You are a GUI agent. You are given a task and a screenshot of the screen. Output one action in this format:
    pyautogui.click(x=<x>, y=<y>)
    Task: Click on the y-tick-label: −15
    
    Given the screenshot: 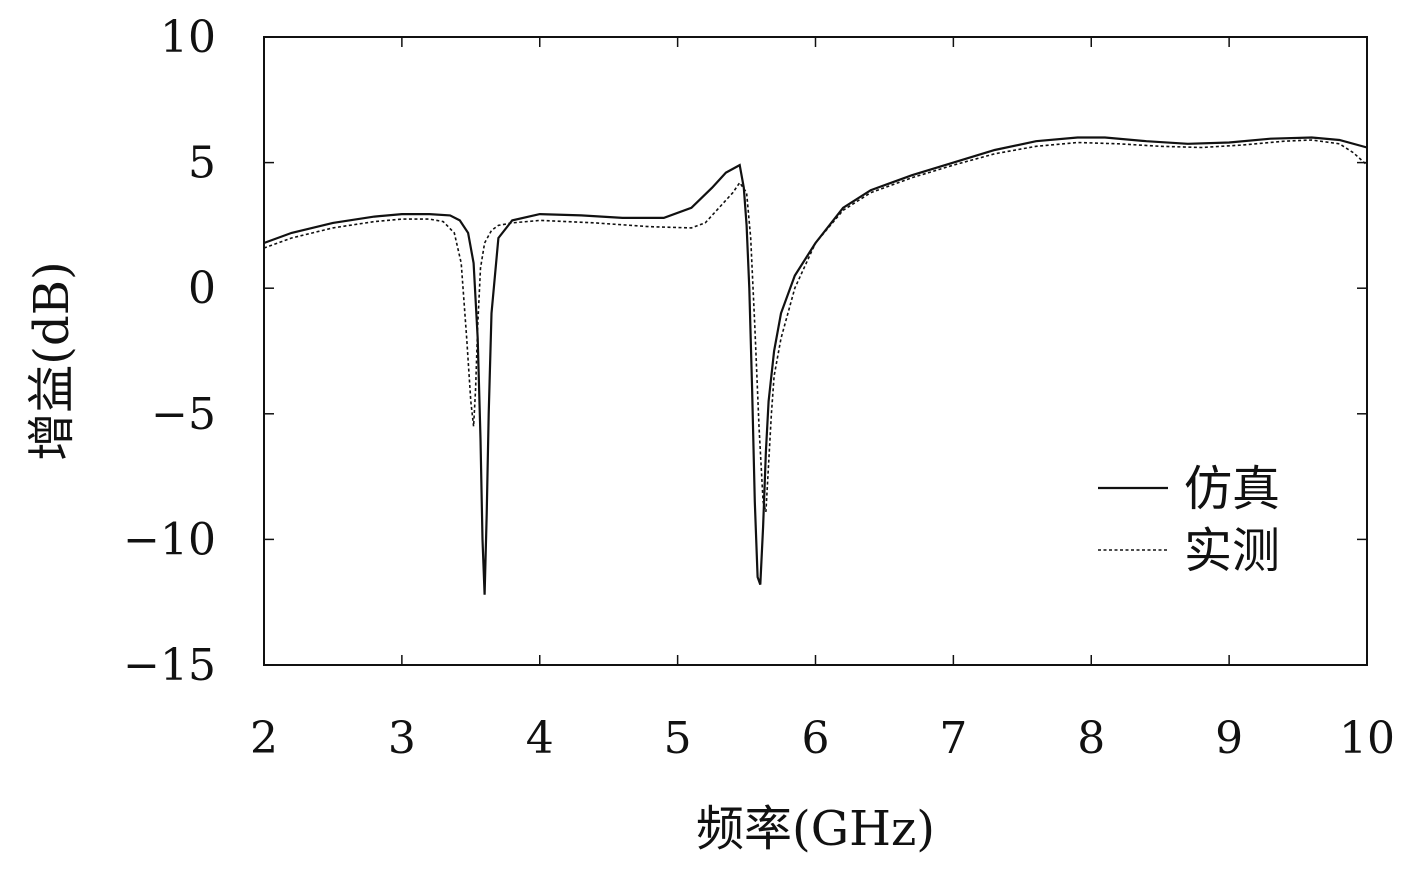 What is the action you would take?
    pyautogui.click(x=169, y=665)
    